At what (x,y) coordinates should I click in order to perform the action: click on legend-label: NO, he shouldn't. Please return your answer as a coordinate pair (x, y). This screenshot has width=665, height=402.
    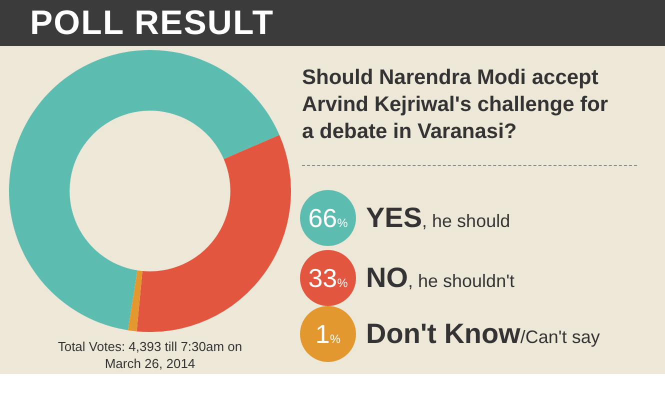
    Looking at the image, I should click on (440, 277).